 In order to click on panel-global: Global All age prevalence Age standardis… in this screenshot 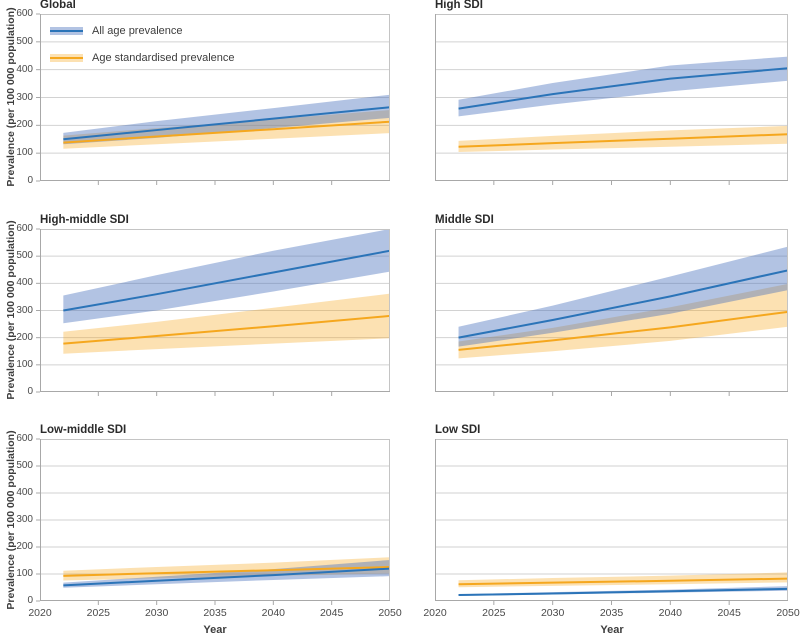, I will do `click(203, 93)`.